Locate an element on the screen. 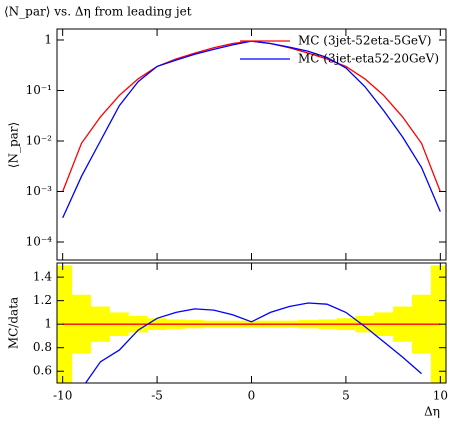 The width and height of the screenshot is (461, 422). y-tick-label: 10⁻⁴ is located at coordinates (39, 241).